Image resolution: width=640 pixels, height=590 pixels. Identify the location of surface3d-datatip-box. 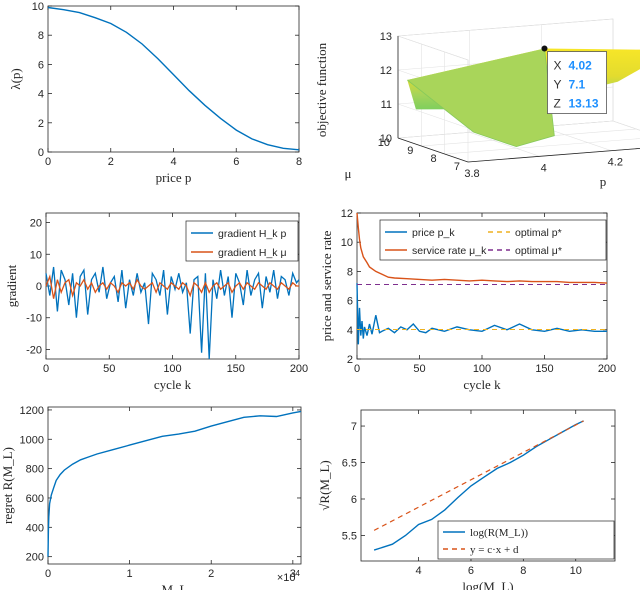
(577, 82).